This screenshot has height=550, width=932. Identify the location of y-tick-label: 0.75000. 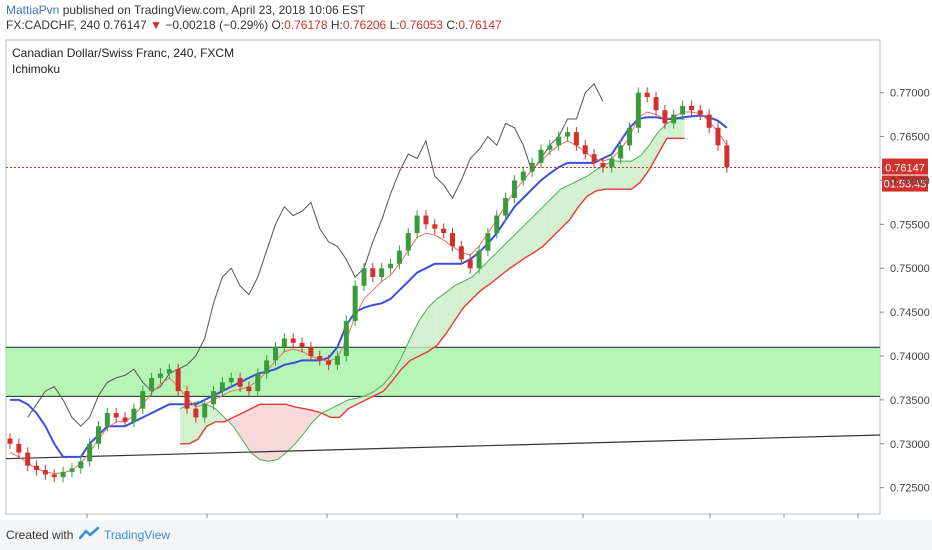
(910, 269).